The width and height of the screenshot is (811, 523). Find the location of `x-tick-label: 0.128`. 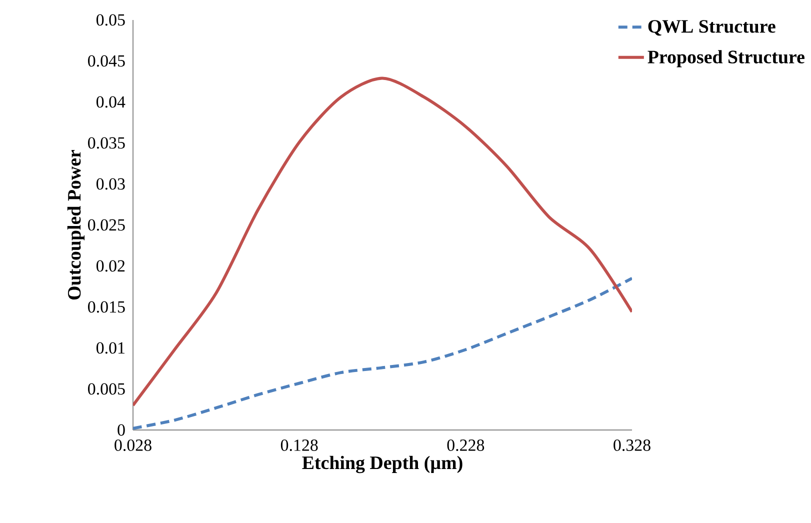

x-tick-label: 0.128 is located at coordinates (299, 446).